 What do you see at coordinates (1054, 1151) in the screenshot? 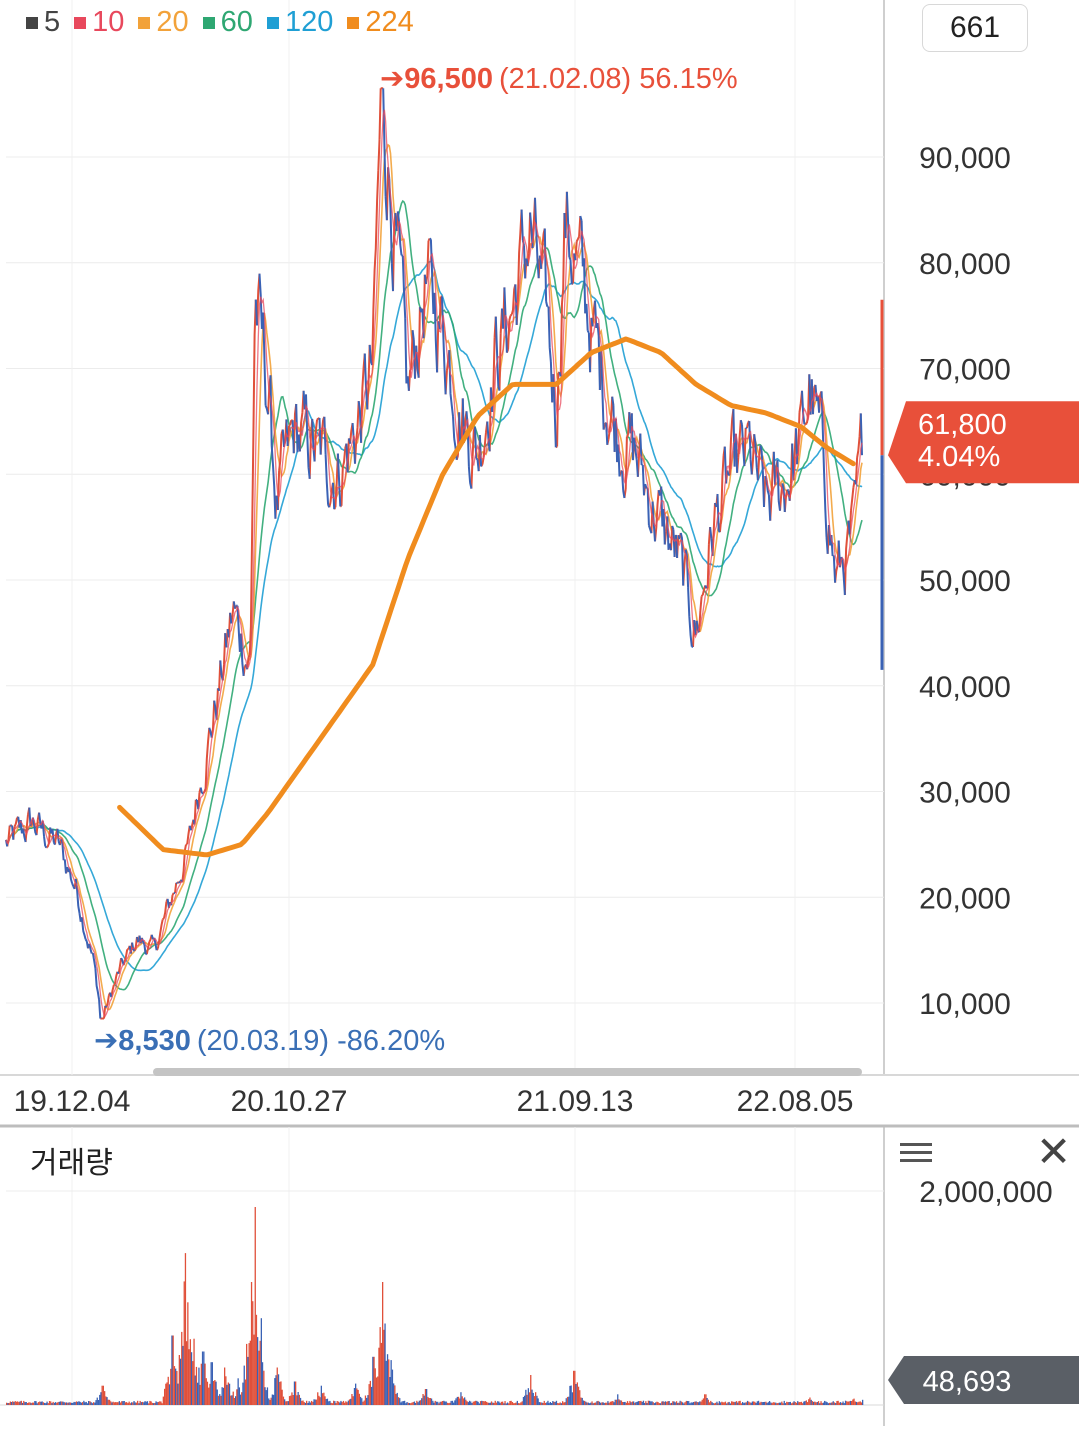
I see `close-icon: ✕` at bounding box center [1054, 1151].